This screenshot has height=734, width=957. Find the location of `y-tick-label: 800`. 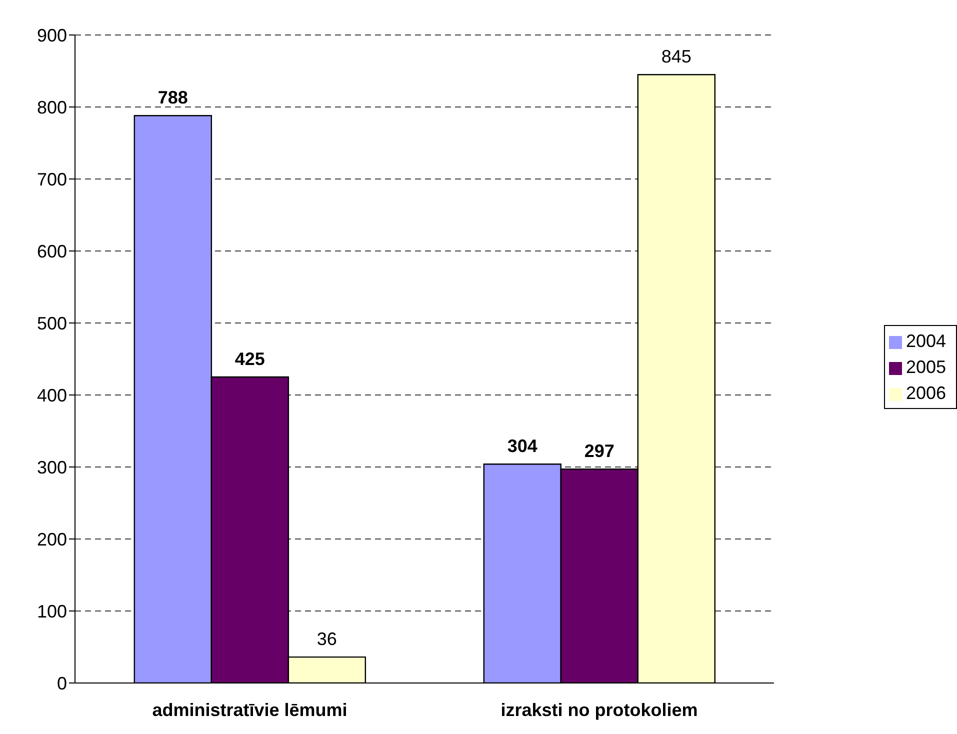

y-tick-label: 800 is located at coordinates (51, 107).